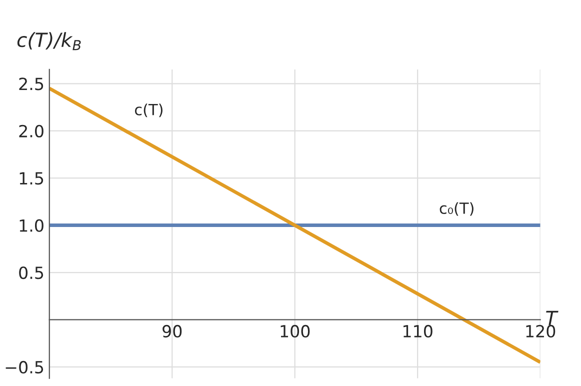 The height and width of the screenshot is (386, 581). I want to click on x-tick-label: 100, so click(295, 331).